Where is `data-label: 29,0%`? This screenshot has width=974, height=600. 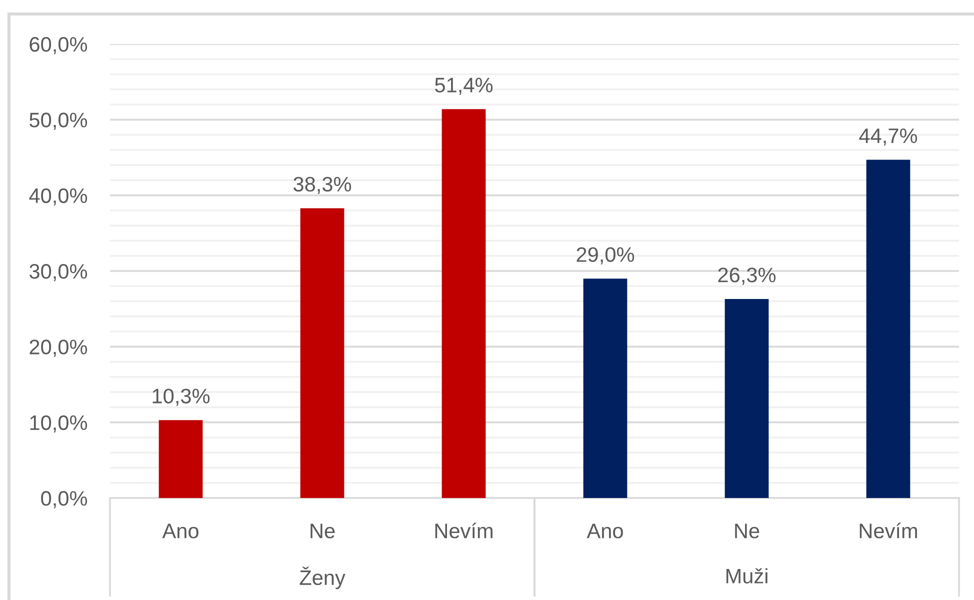
data-label: 29,0% is located at coordinates (605, 255).